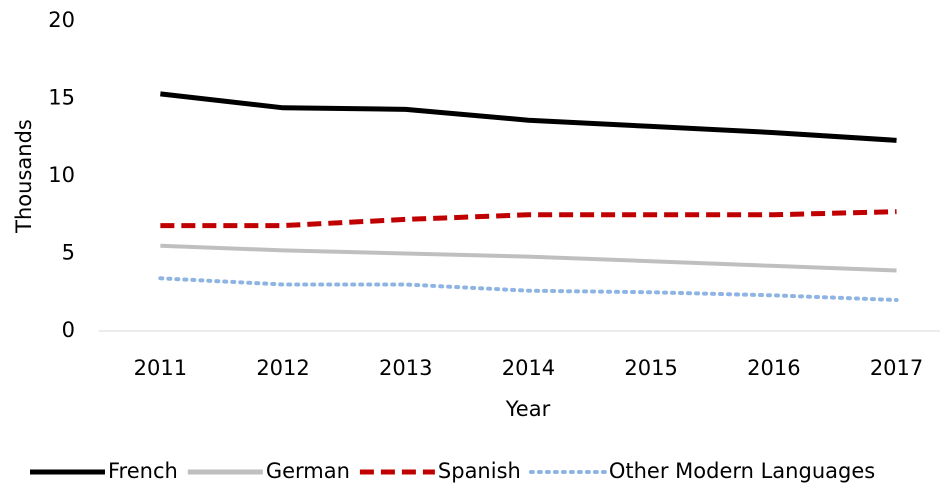 The image size is (945, 501). Describe the element at coordinates (773, 368) in the screenshot. I see `x-tick-label: 2016` at that location.